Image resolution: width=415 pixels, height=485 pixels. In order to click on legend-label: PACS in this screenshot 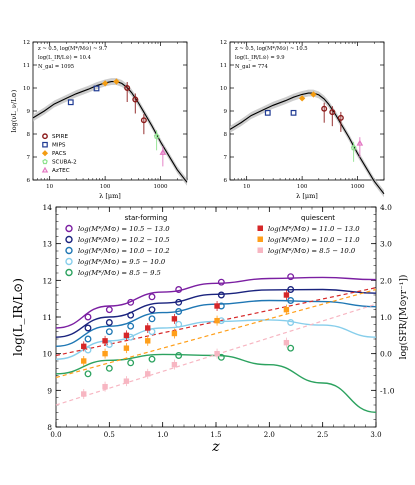, I will do `click(59, 154)`.